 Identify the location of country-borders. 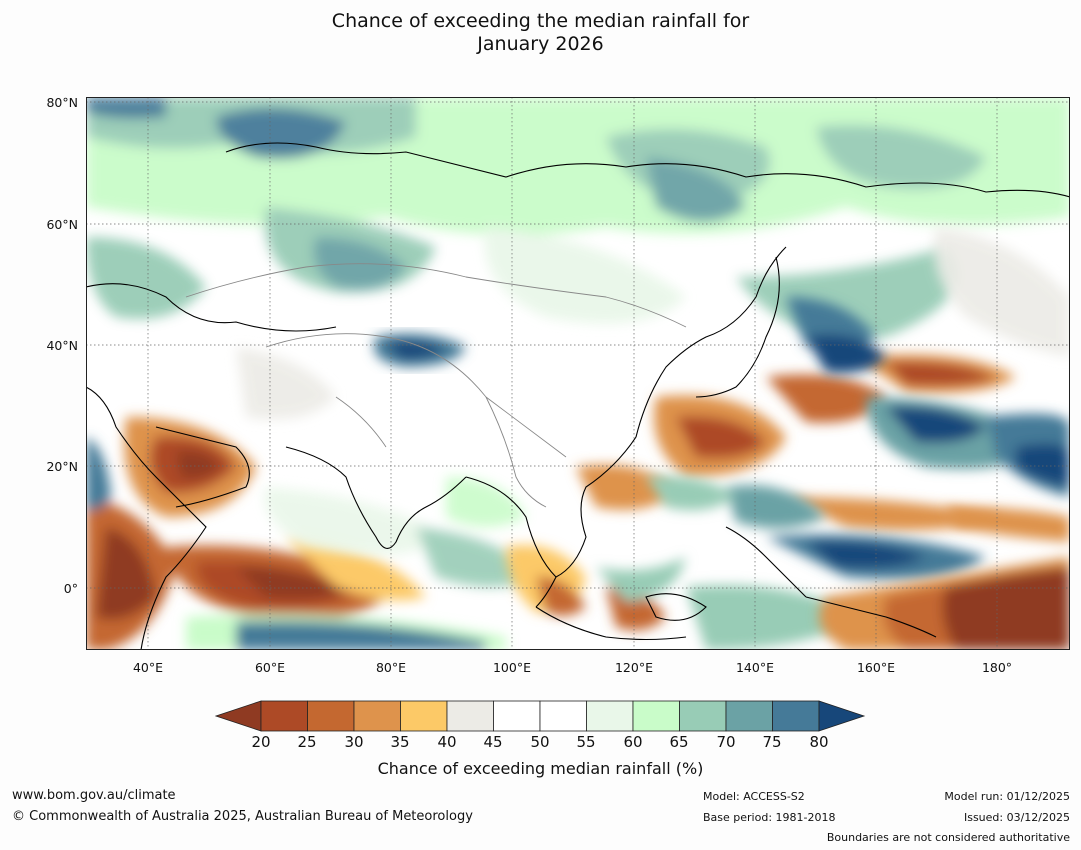
(436, 385).